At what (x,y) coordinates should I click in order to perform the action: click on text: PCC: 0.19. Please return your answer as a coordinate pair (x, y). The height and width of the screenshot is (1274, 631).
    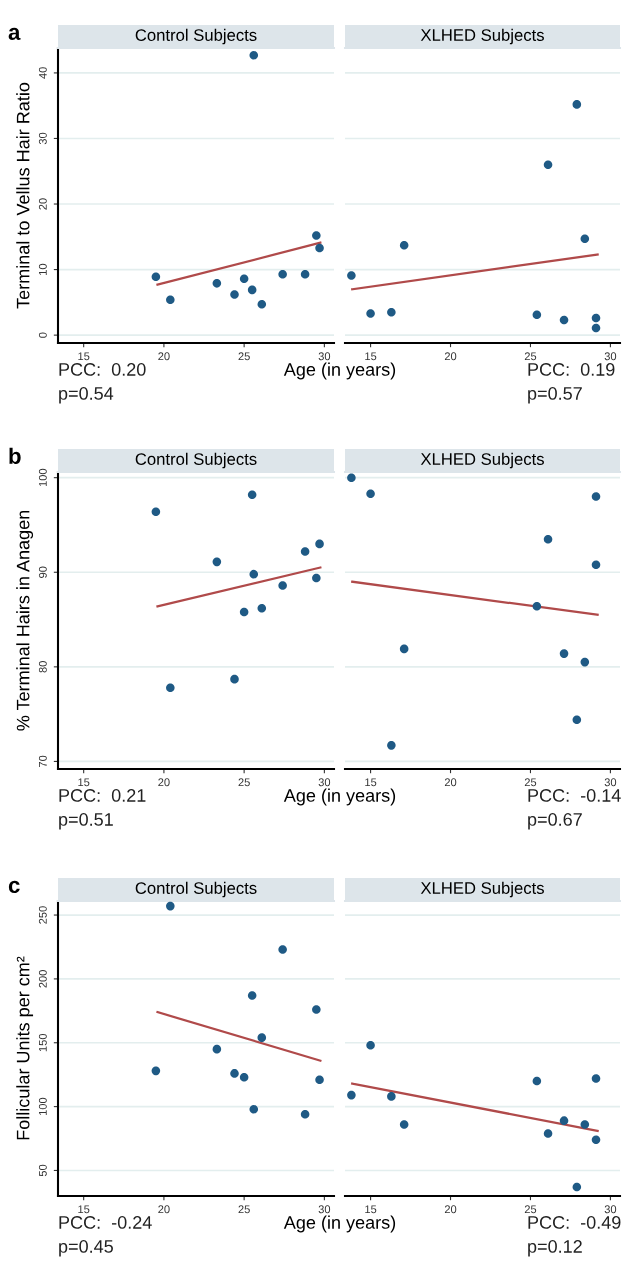
    Looking at the image, I should click on (571, 369).